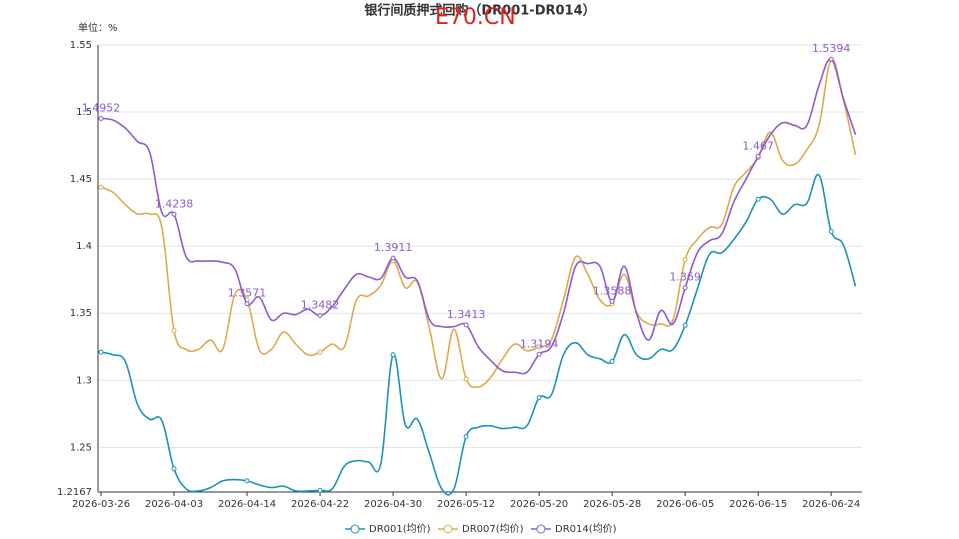 This screenshot has height=539, width=959. What do you see at coordinates (84, 380) in the screenshot?
I see `y-tick-label: 1.3` at bounding box center [84, 380].